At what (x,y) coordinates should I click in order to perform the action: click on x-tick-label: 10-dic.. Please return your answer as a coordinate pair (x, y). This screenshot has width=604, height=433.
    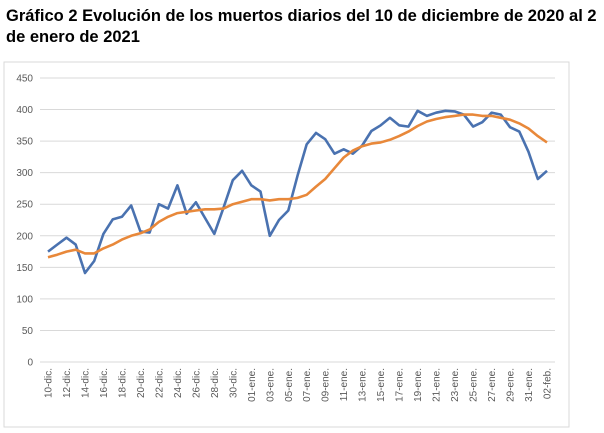
    Looking at the image, I should click on (49, 383).